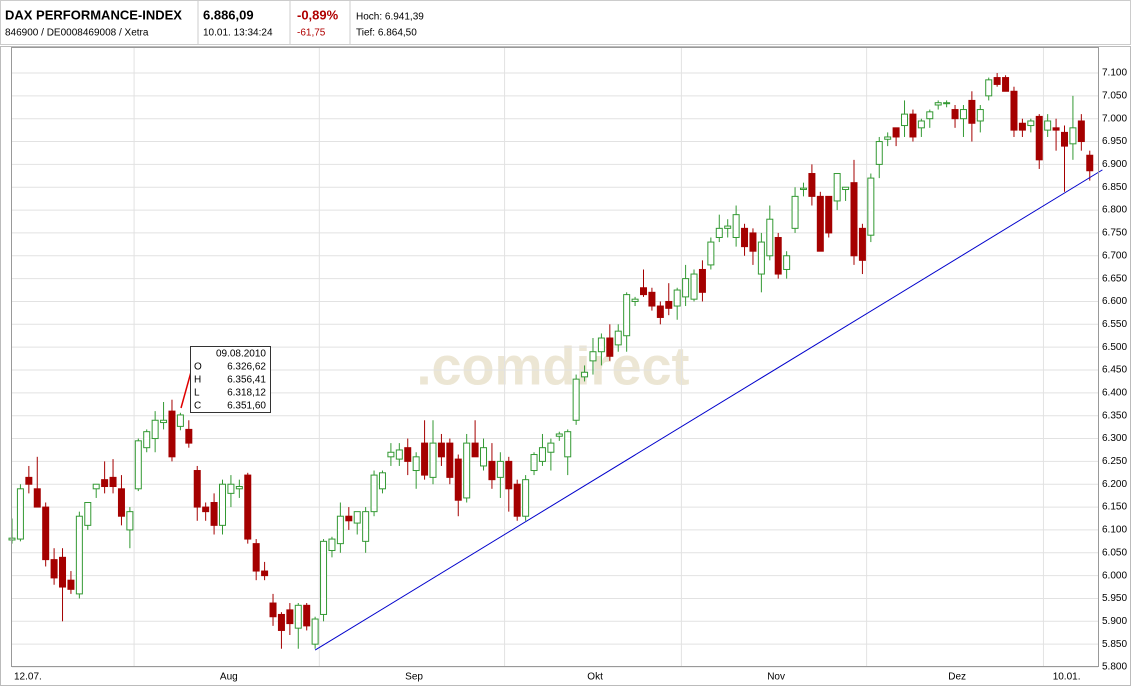 The image size is (1131, 686). What do you see at coordinates (1114, 644) in the screenshot?
I see `y-tick-label: 5.850` at bounding box center [1114, 644].